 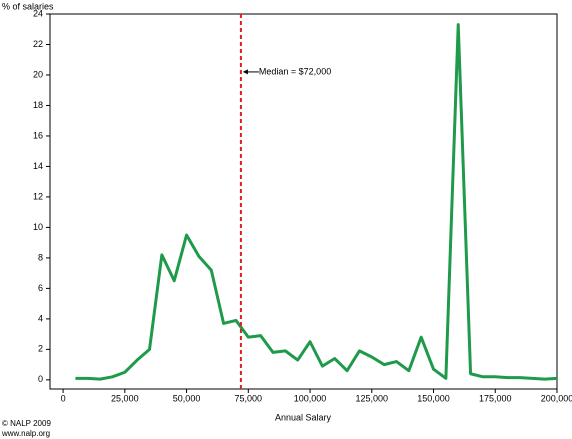 I want to click on x-tick-label: 200,000, so click(x=556, y=398).